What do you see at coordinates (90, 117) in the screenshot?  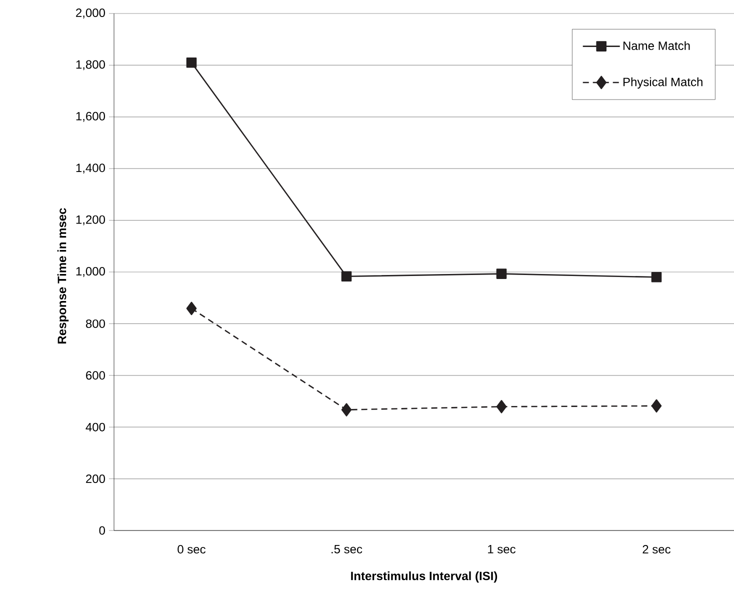 I see `y-tick-label: 1,600` at bounding box center [90, 117].